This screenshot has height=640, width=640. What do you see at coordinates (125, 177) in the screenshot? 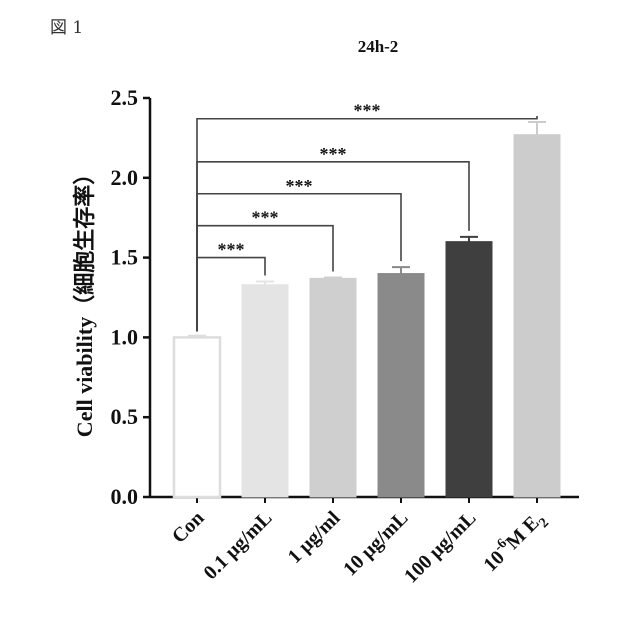
I see `y-tick-label: 2.0` at bounding box center [125, 177].